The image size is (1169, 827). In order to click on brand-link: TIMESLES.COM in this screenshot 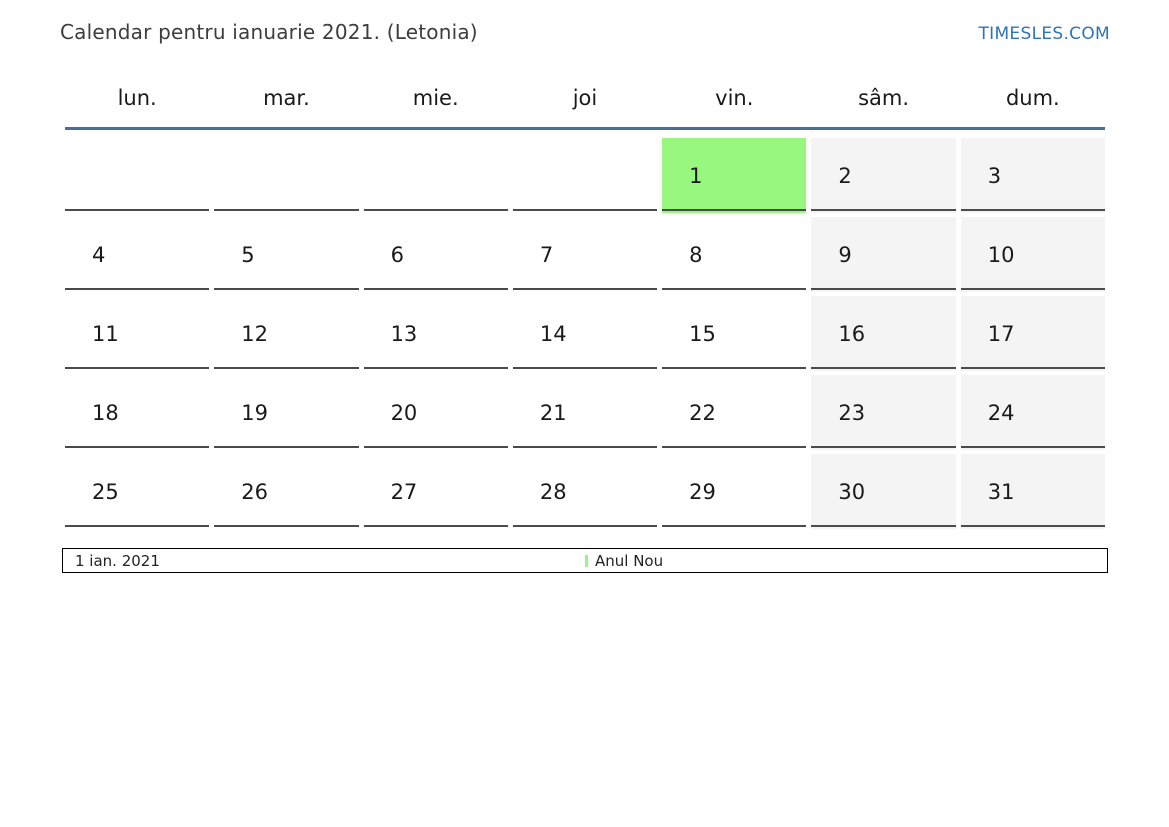, I will do `click(1044, 34)`.